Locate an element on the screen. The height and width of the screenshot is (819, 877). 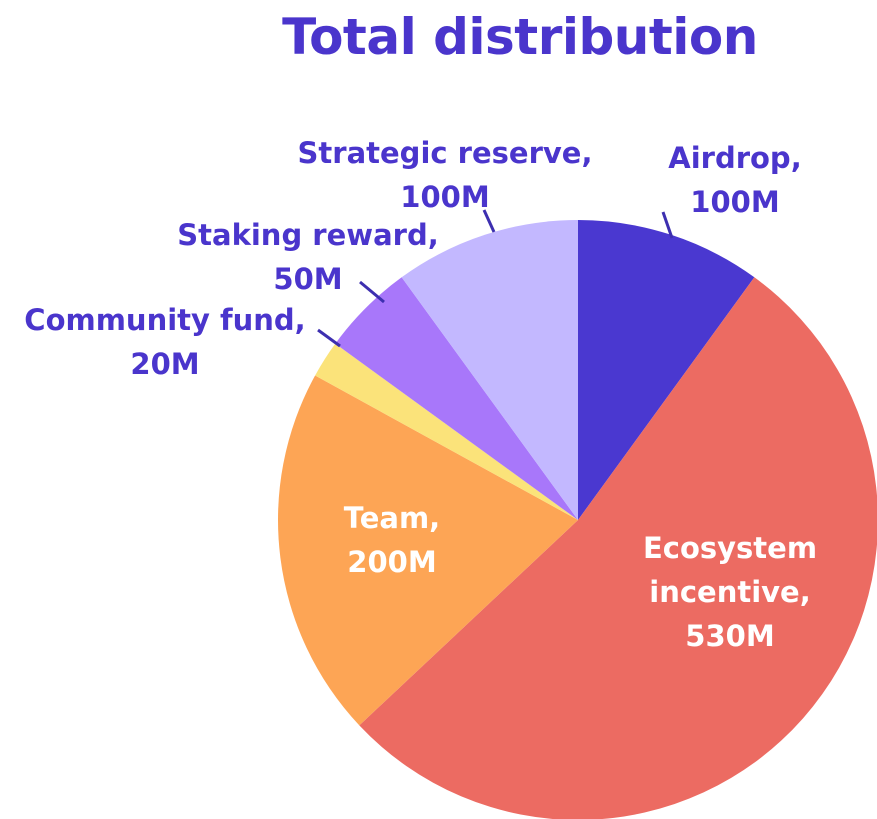
slice-label-5: Strategic reserve, 100M is located at coordinates (445, 175).